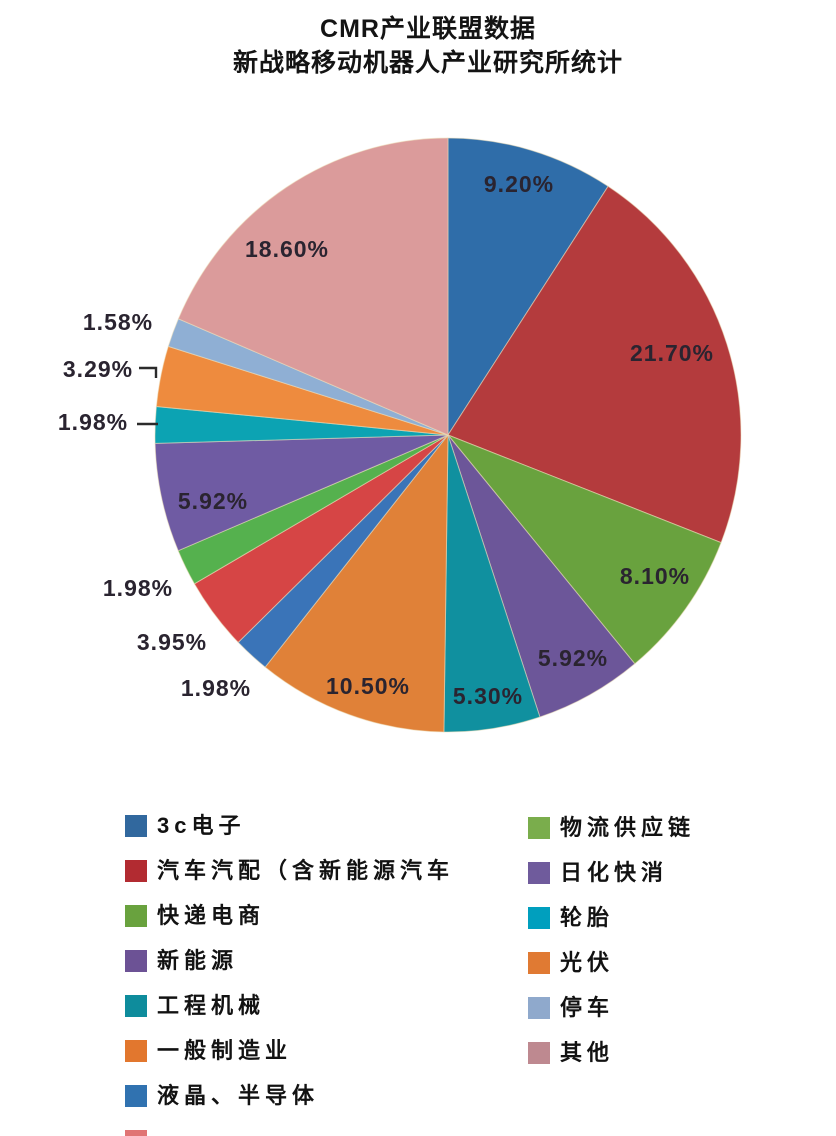  I want to click on legend-item: 汽车汽配（含新能源汽车, so click(289, 871).